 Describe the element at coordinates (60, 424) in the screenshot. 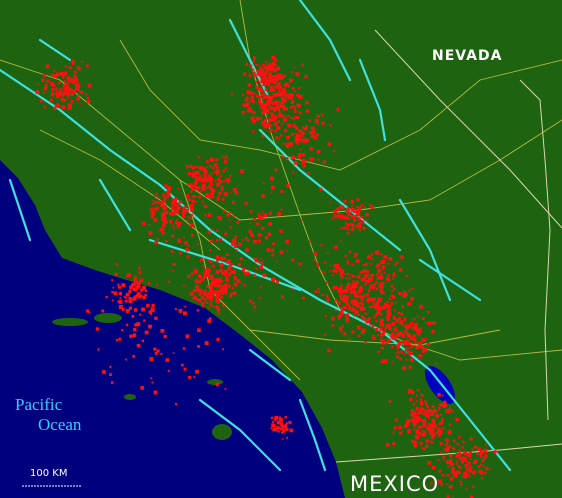

I see `ocean-label: Ocean` at that location.